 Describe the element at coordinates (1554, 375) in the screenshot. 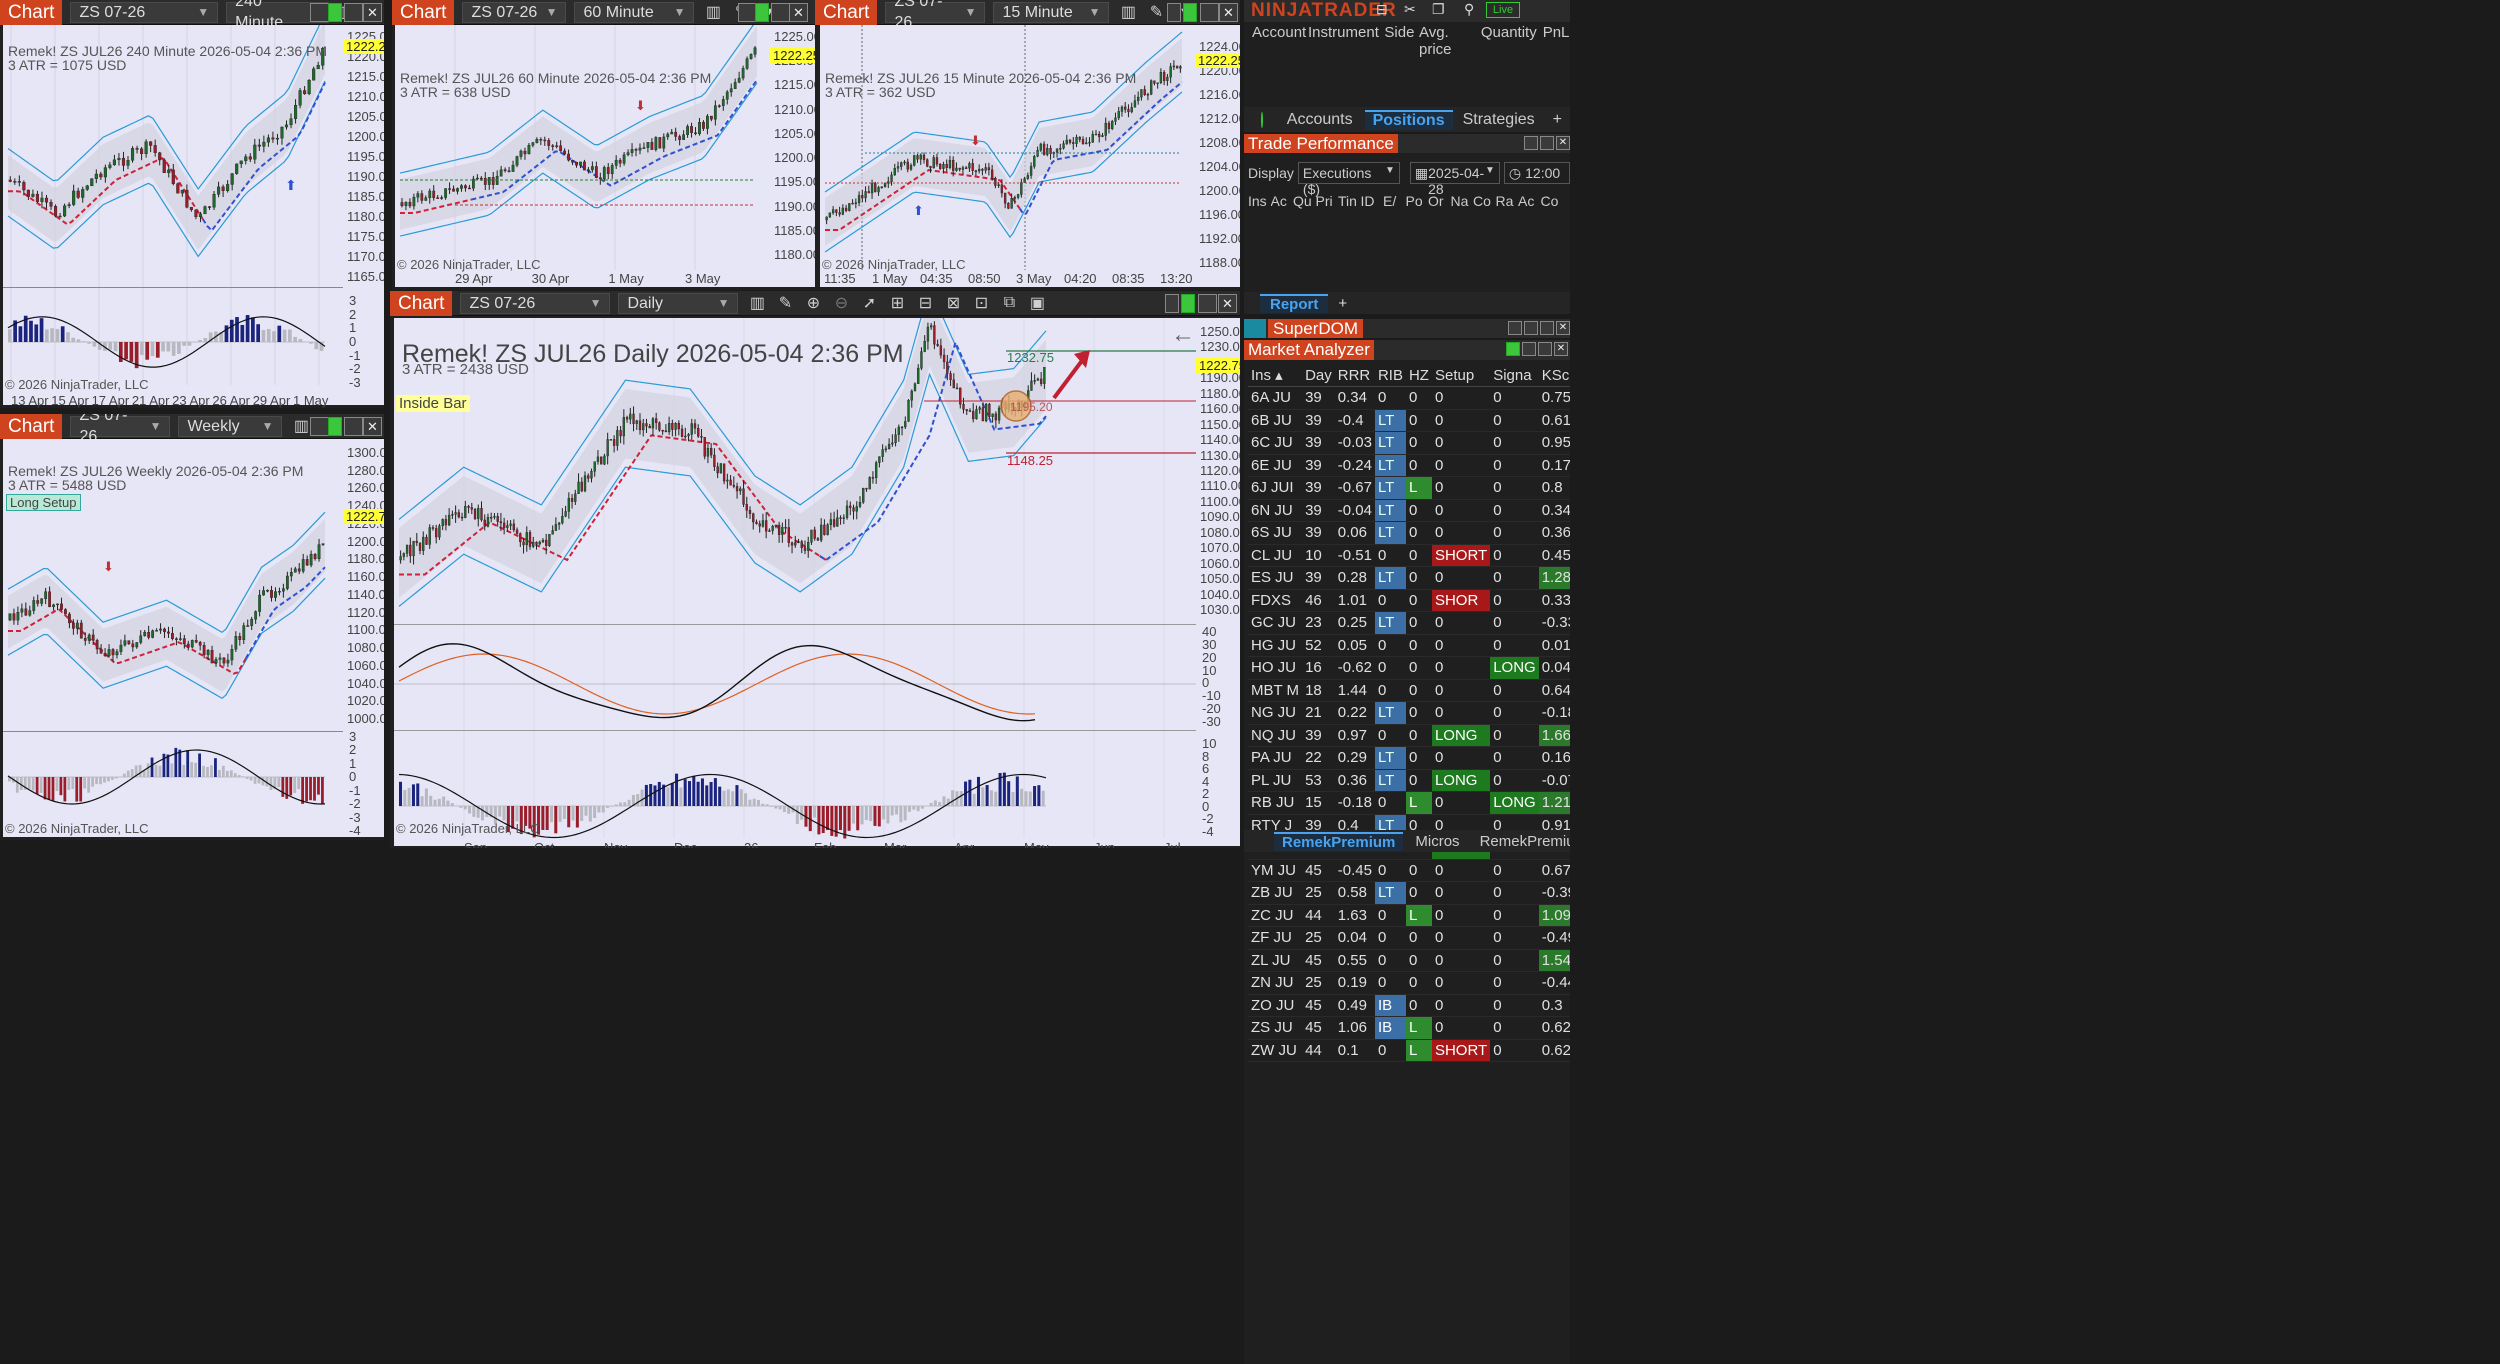

I see `column-header: KSc` at that location.